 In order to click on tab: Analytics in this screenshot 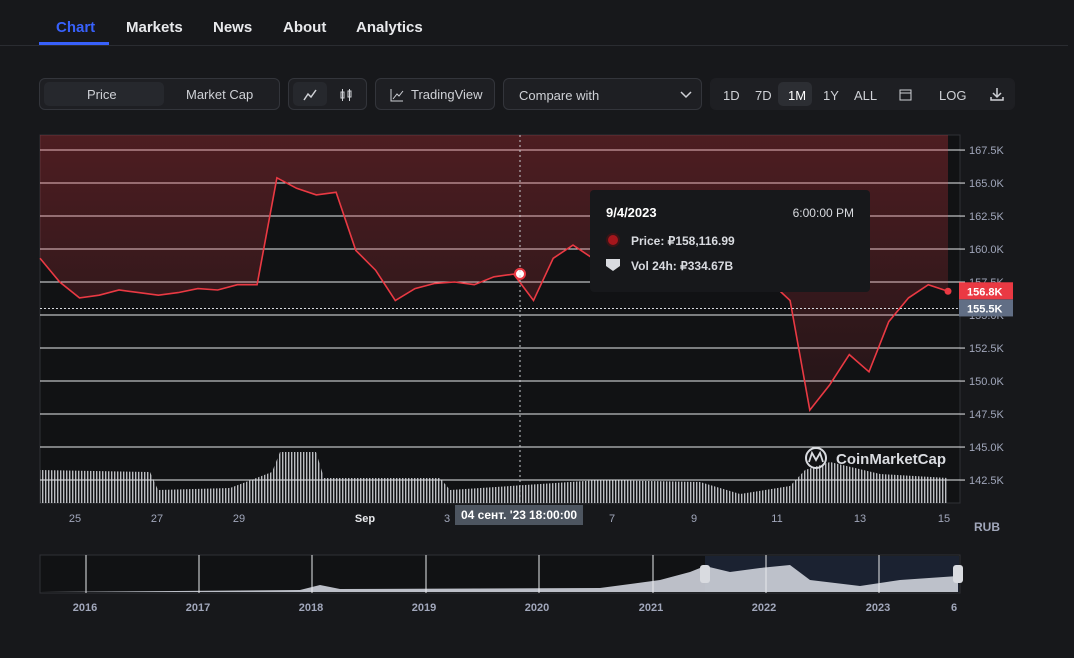, I will do `click(389, 27)`.